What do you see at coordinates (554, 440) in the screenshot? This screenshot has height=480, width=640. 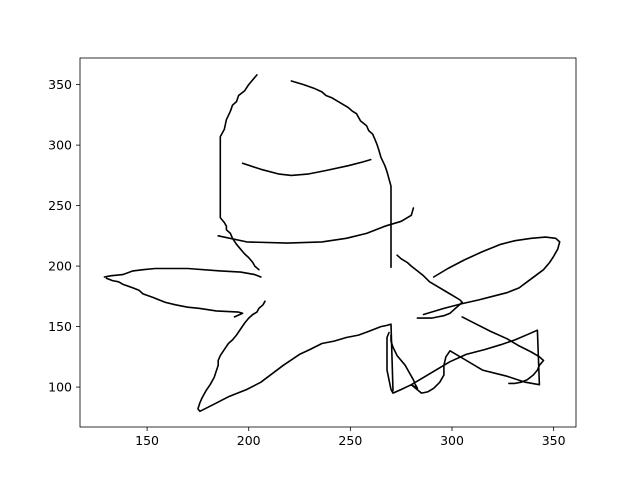 I see `x-tick-label: 350` at bounding box center [554, 440].